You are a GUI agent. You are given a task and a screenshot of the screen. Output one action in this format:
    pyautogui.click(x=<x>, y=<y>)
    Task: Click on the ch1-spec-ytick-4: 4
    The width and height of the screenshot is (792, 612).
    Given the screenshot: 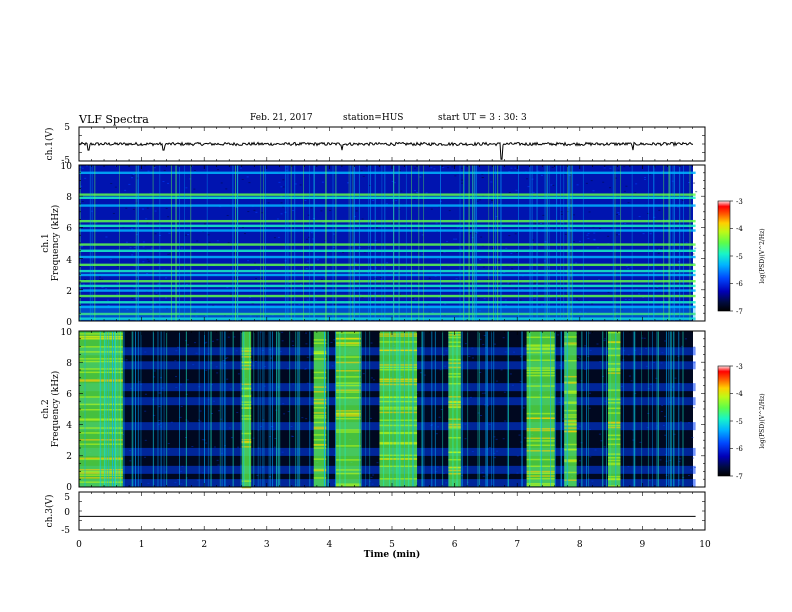 What is the action you would take?
    pyautogui.click(x=69, y=261)
    